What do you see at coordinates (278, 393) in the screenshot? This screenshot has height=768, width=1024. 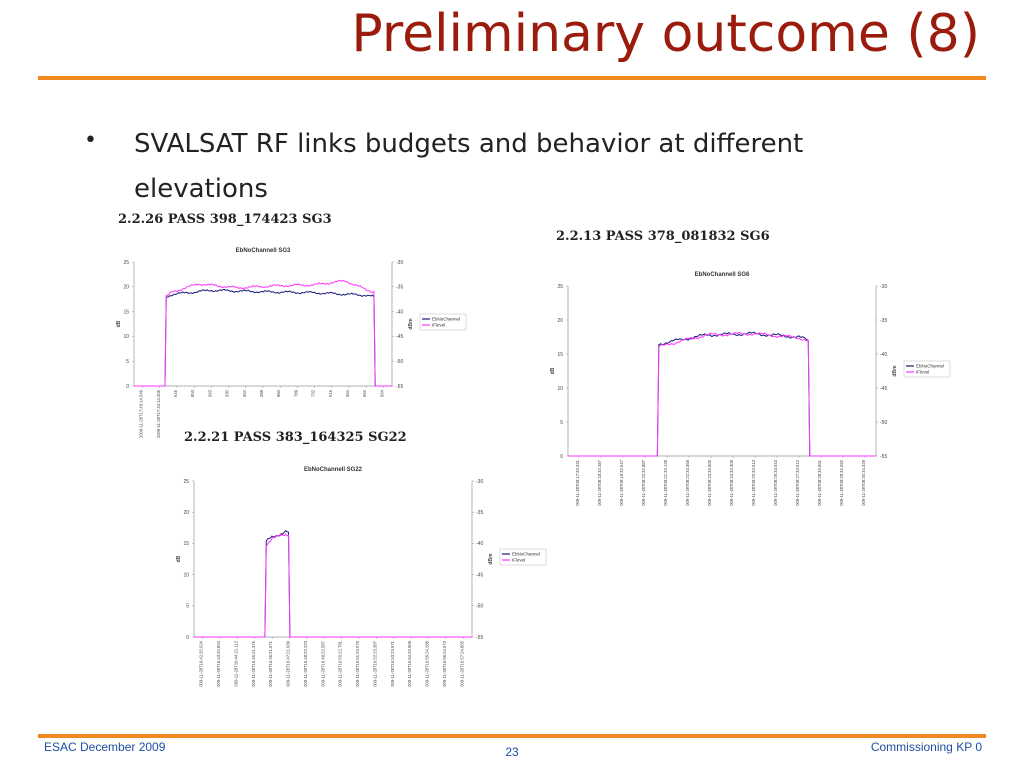 I see `x-tick-label: 960` at bounding box center [278, 393].